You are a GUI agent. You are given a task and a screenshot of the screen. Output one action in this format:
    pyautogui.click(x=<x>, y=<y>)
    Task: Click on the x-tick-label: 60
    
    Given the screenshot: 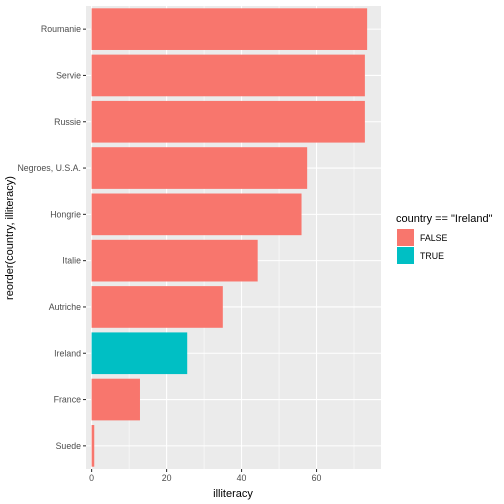 What is the action you would take?
    pyautogui.click(x=317, y=478)
    